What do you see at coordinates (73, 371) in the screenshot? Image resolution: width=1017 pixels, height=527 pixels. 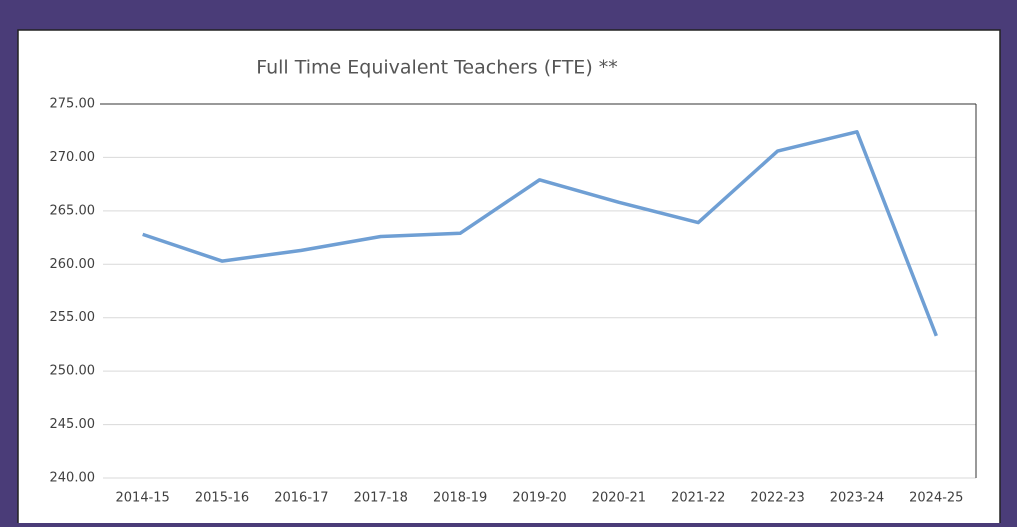 I see `y-tick-label: 250.00` at bounding box center [73, 371].